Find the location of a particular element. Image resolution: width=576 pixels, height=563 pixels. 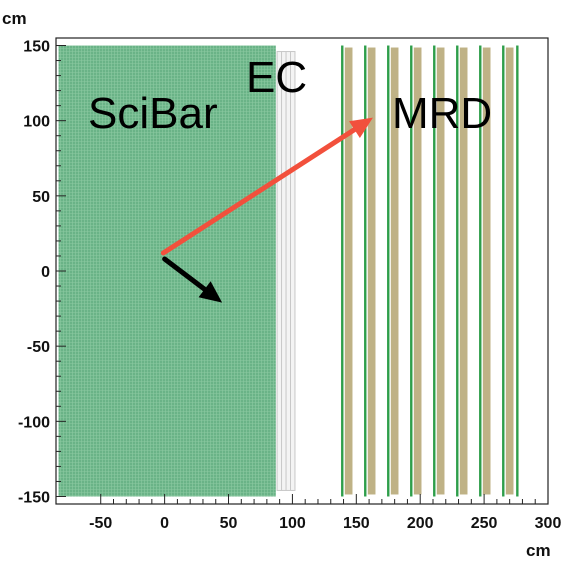

x-tick-label: 0 is located at coordinates (164, 523).